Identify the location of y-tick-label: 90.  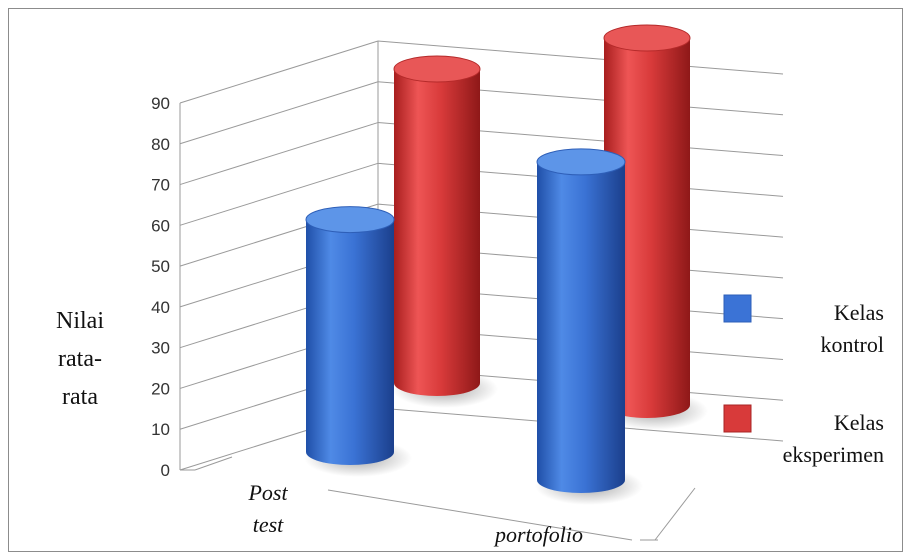
(160, 103).